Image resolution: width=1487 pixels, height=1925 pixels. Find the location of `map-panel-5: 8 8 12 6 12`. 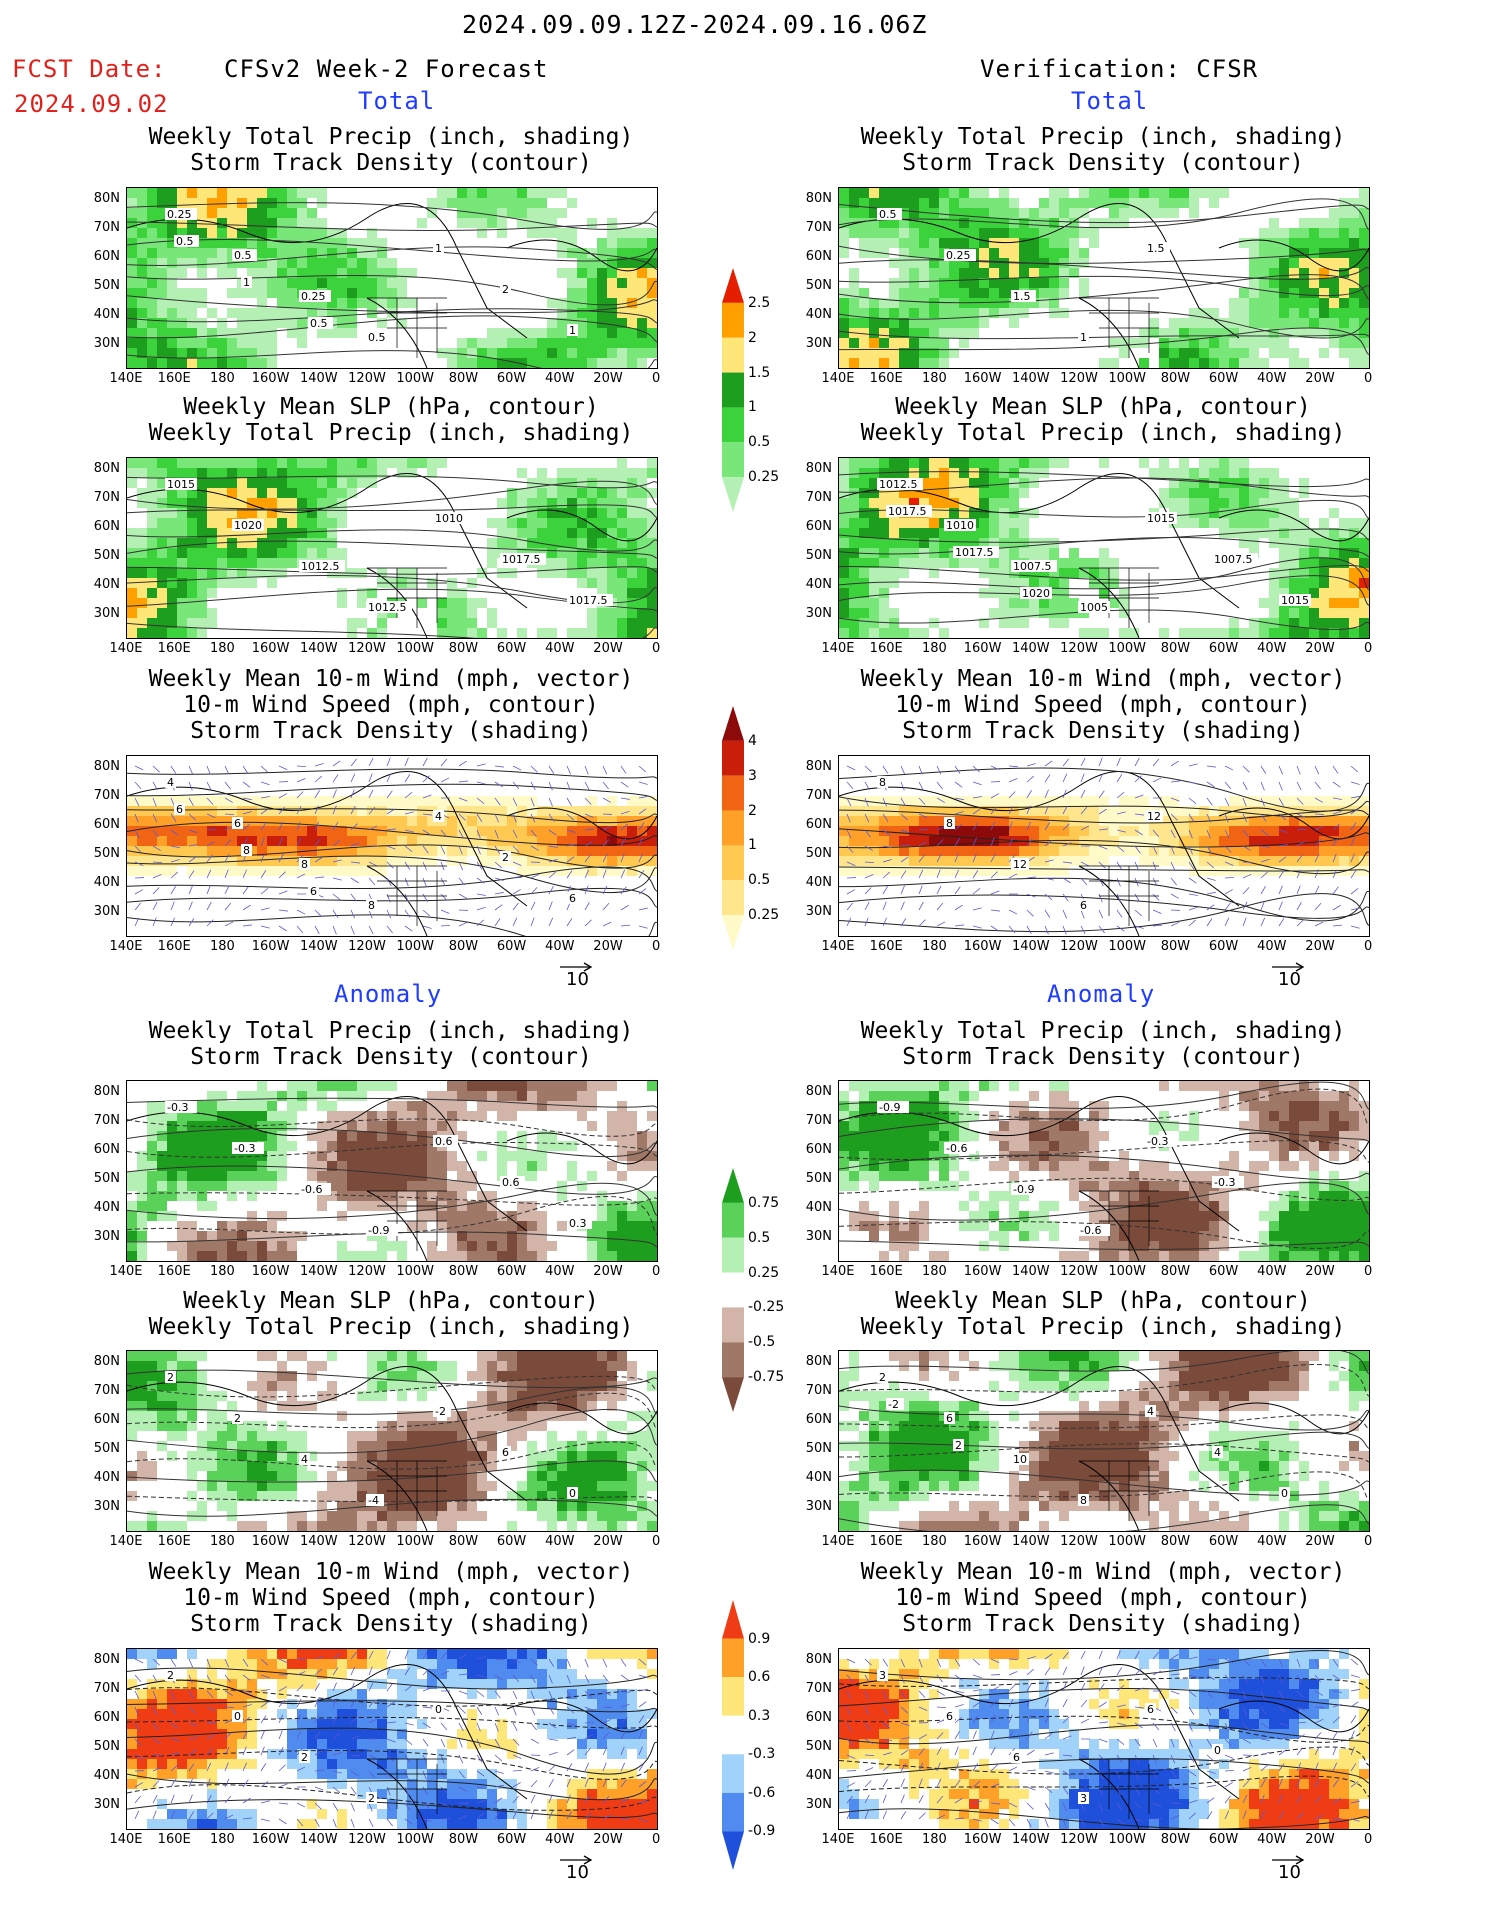

map-panel-5: 8 8 12 6 12 is located at coordinates (1104, 846).